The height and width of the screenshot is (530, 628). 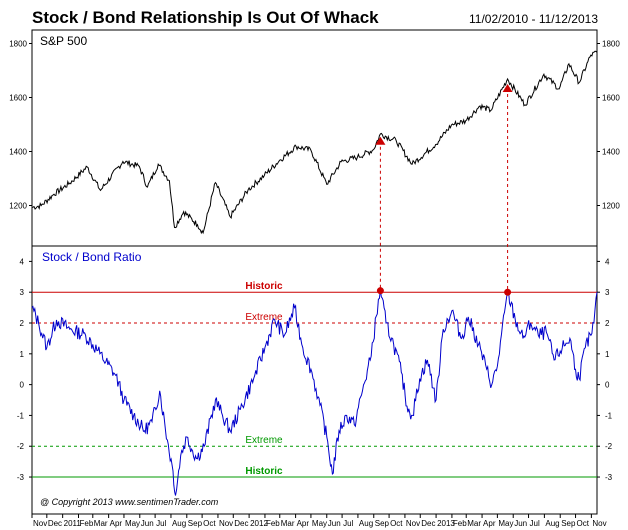 I want to click on date-range: 11/02/2010 - 11/12/2013, so click(x=533, y=19).